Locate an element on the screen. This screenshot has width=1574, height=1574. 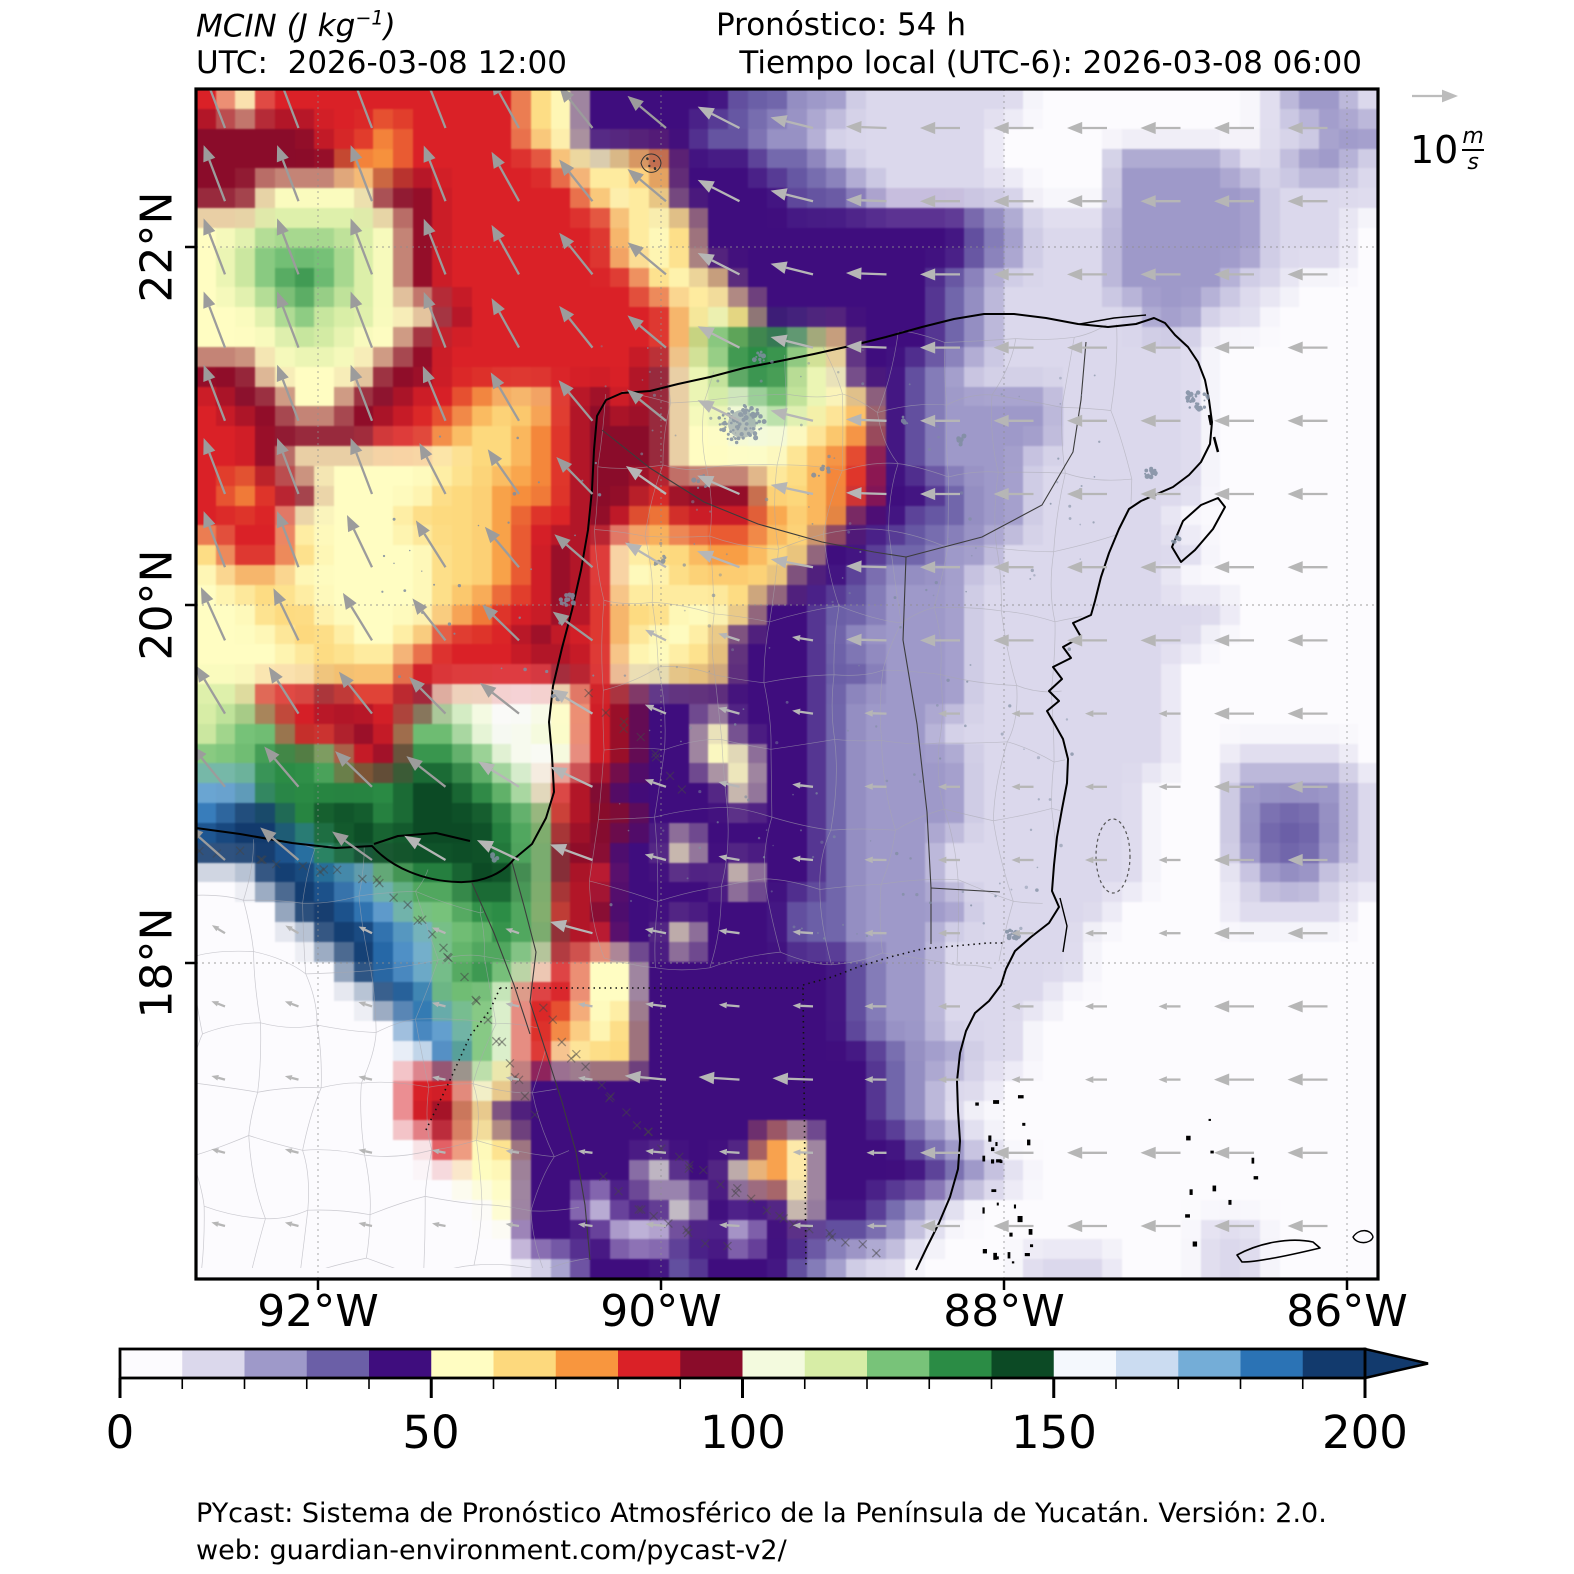
wind-reference-value: 10 is located at coordinates (1434, 150).